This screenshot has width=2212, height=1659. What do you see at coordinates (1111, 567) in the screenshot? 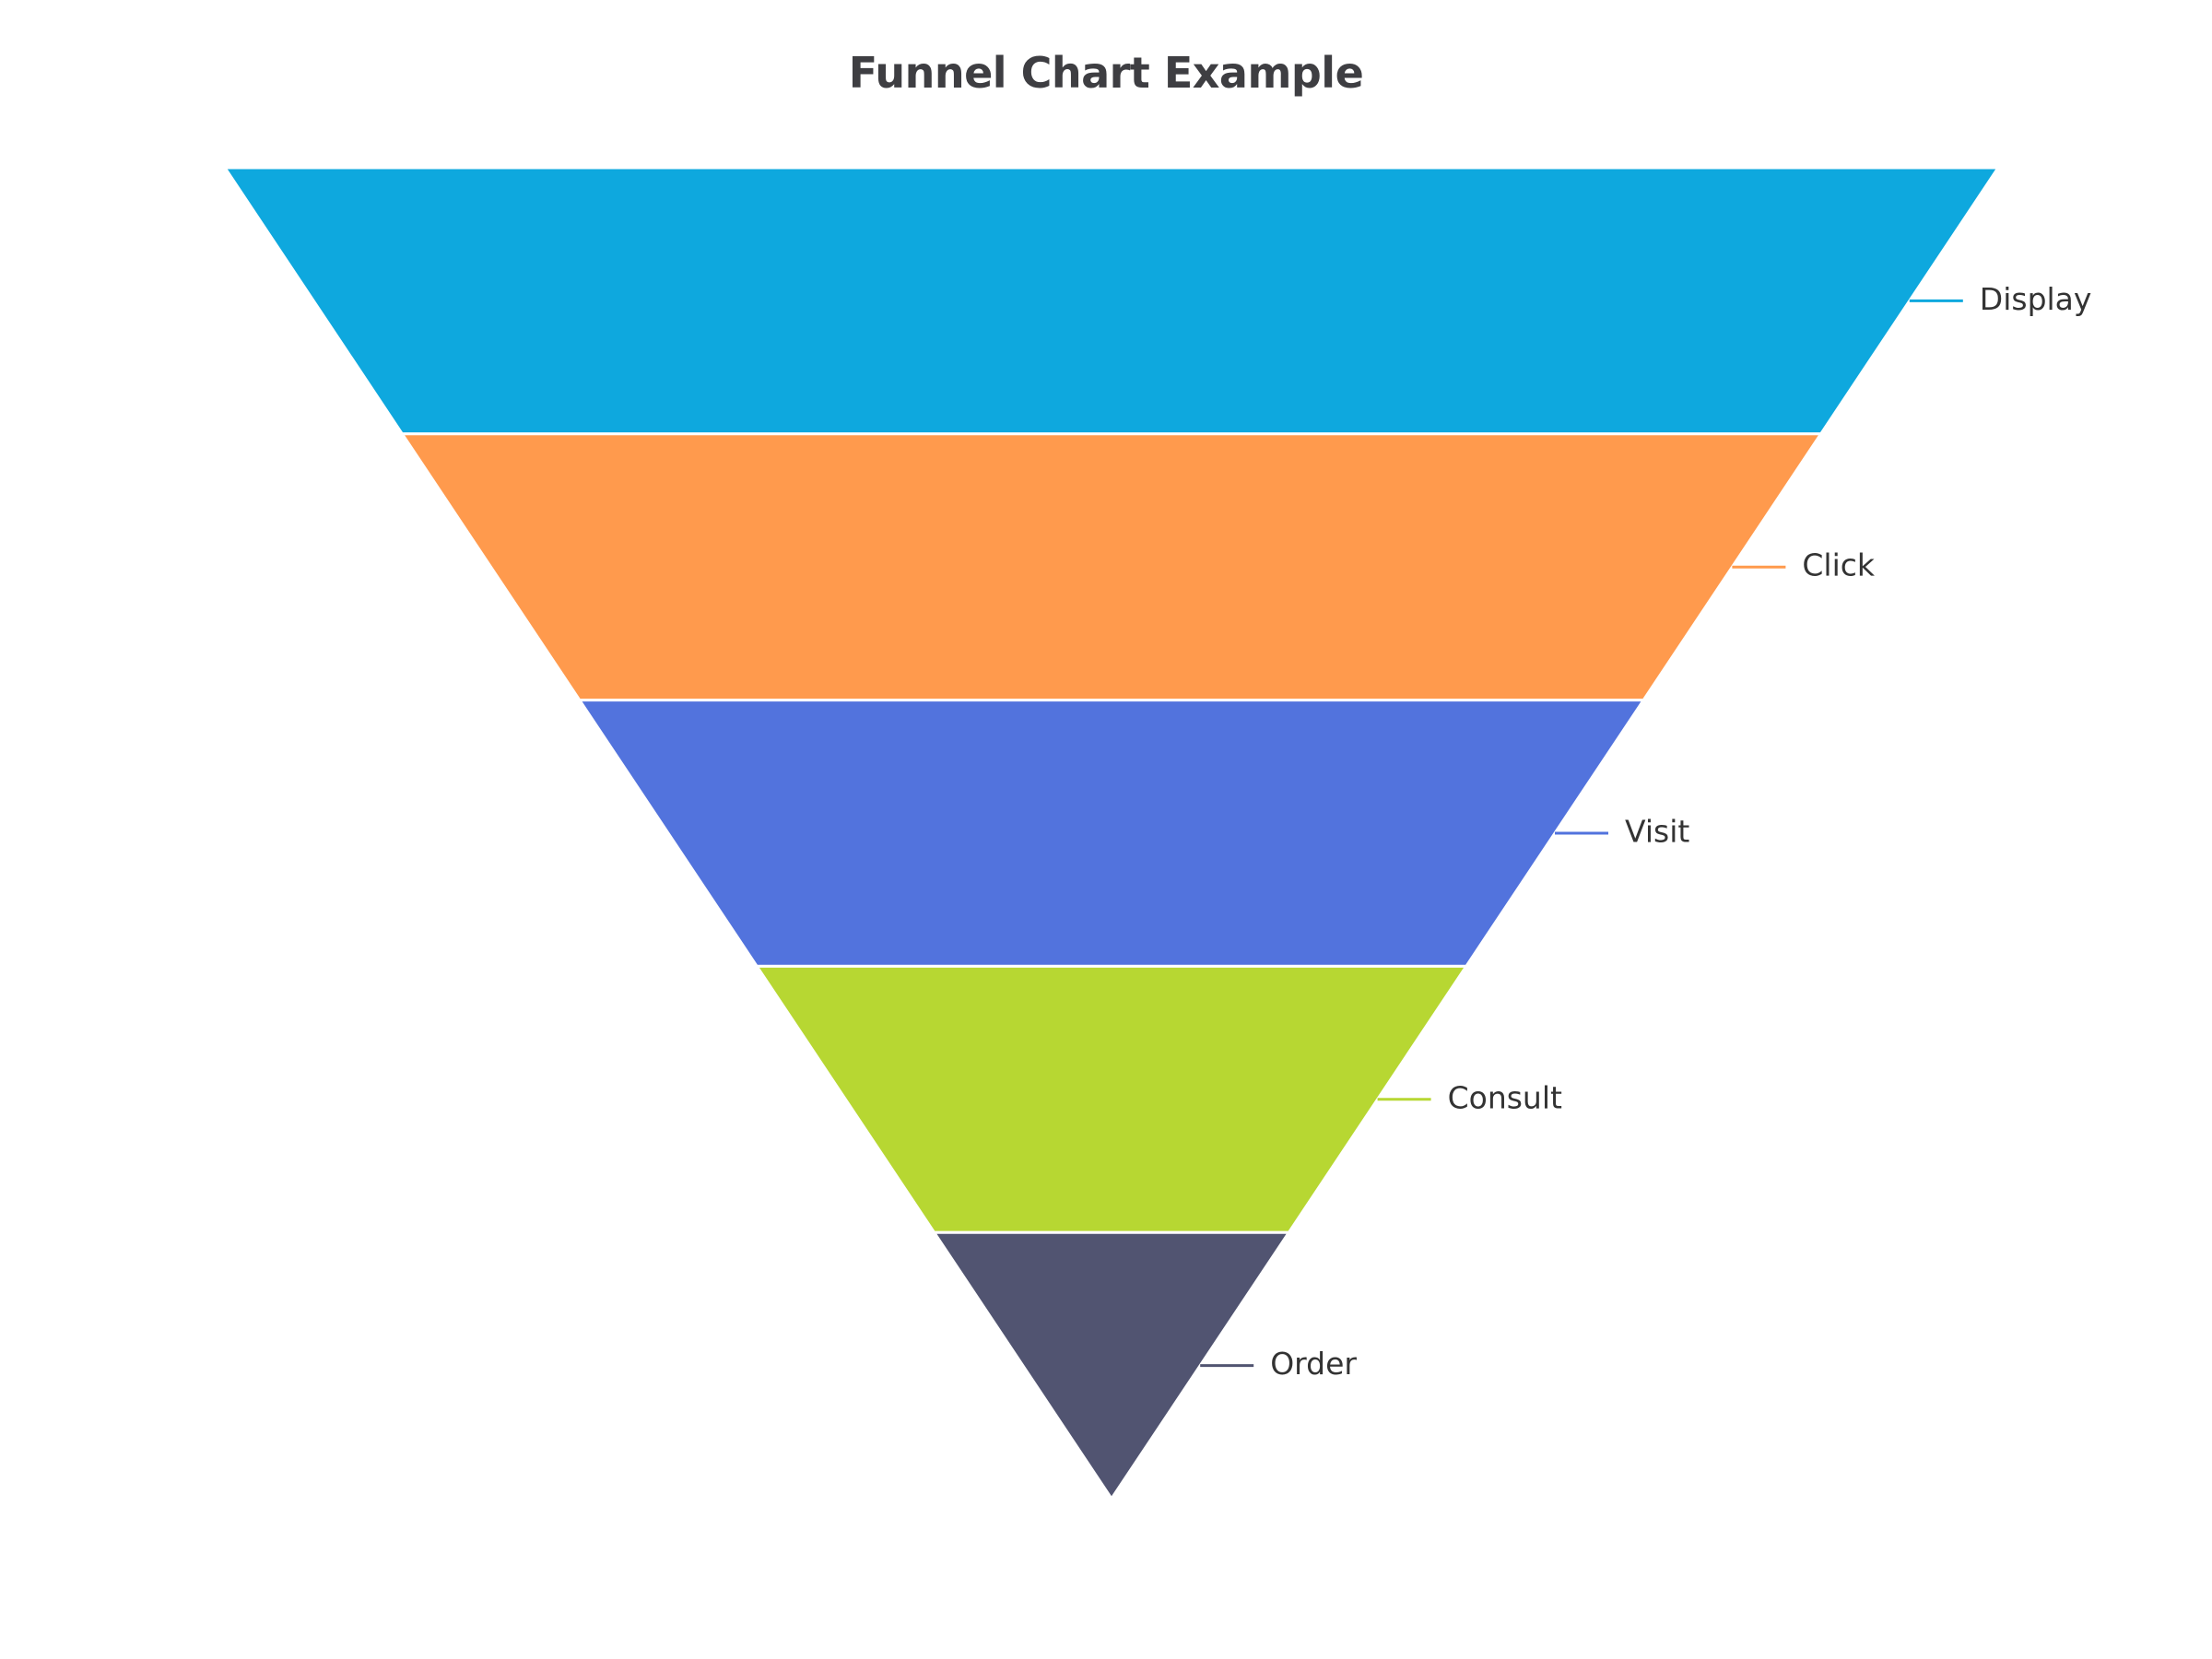
I see `funnel-stage-click` at bounding box center [1111, 567].